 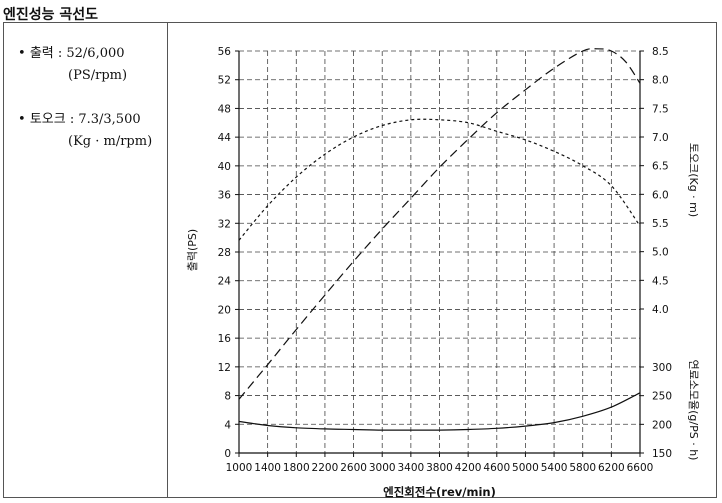 I want to click on left-tick-label: 36, so click(x=225, y=196).